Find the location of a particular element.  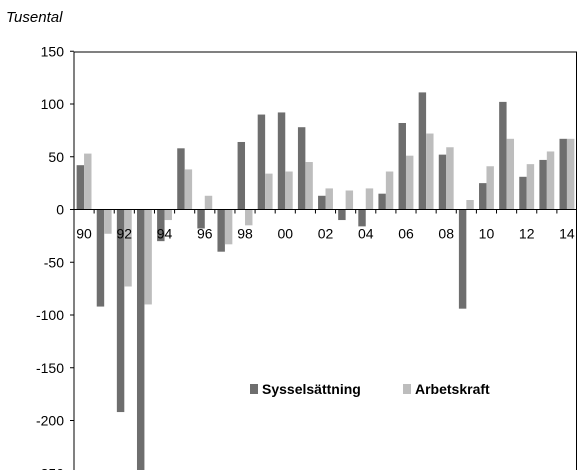

bar-sysselsattning-2002 is located at coordinates (322, 202).